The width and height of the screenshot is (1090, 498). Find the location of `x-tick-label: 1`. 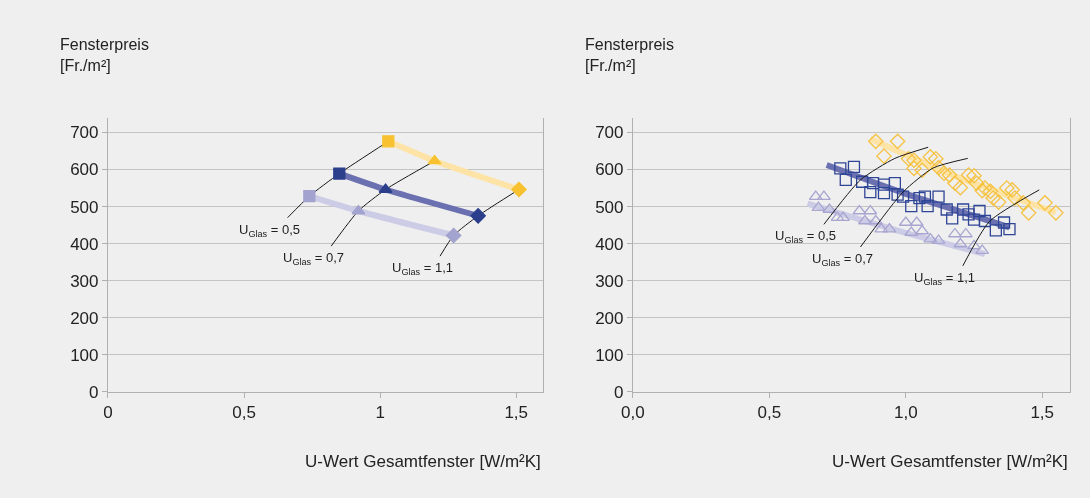

x-tick-label: 1 is located at coordinates (380, 413).